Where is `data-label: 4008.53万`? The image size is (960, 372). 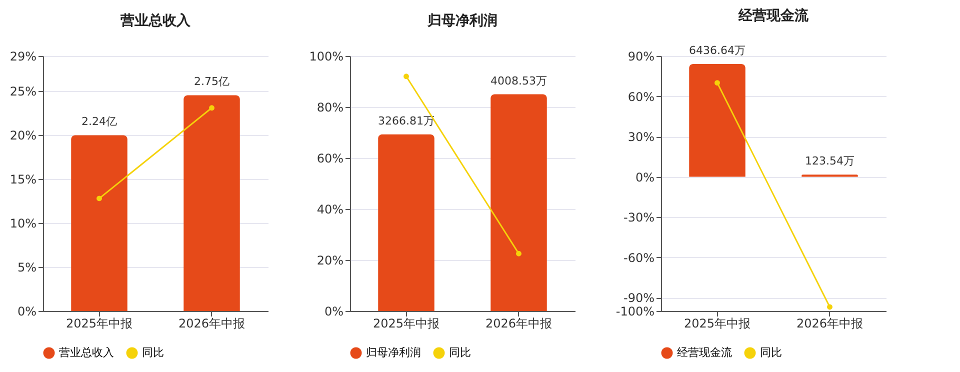
data-label: 4008.53万 is located at coordinates (518, 81).